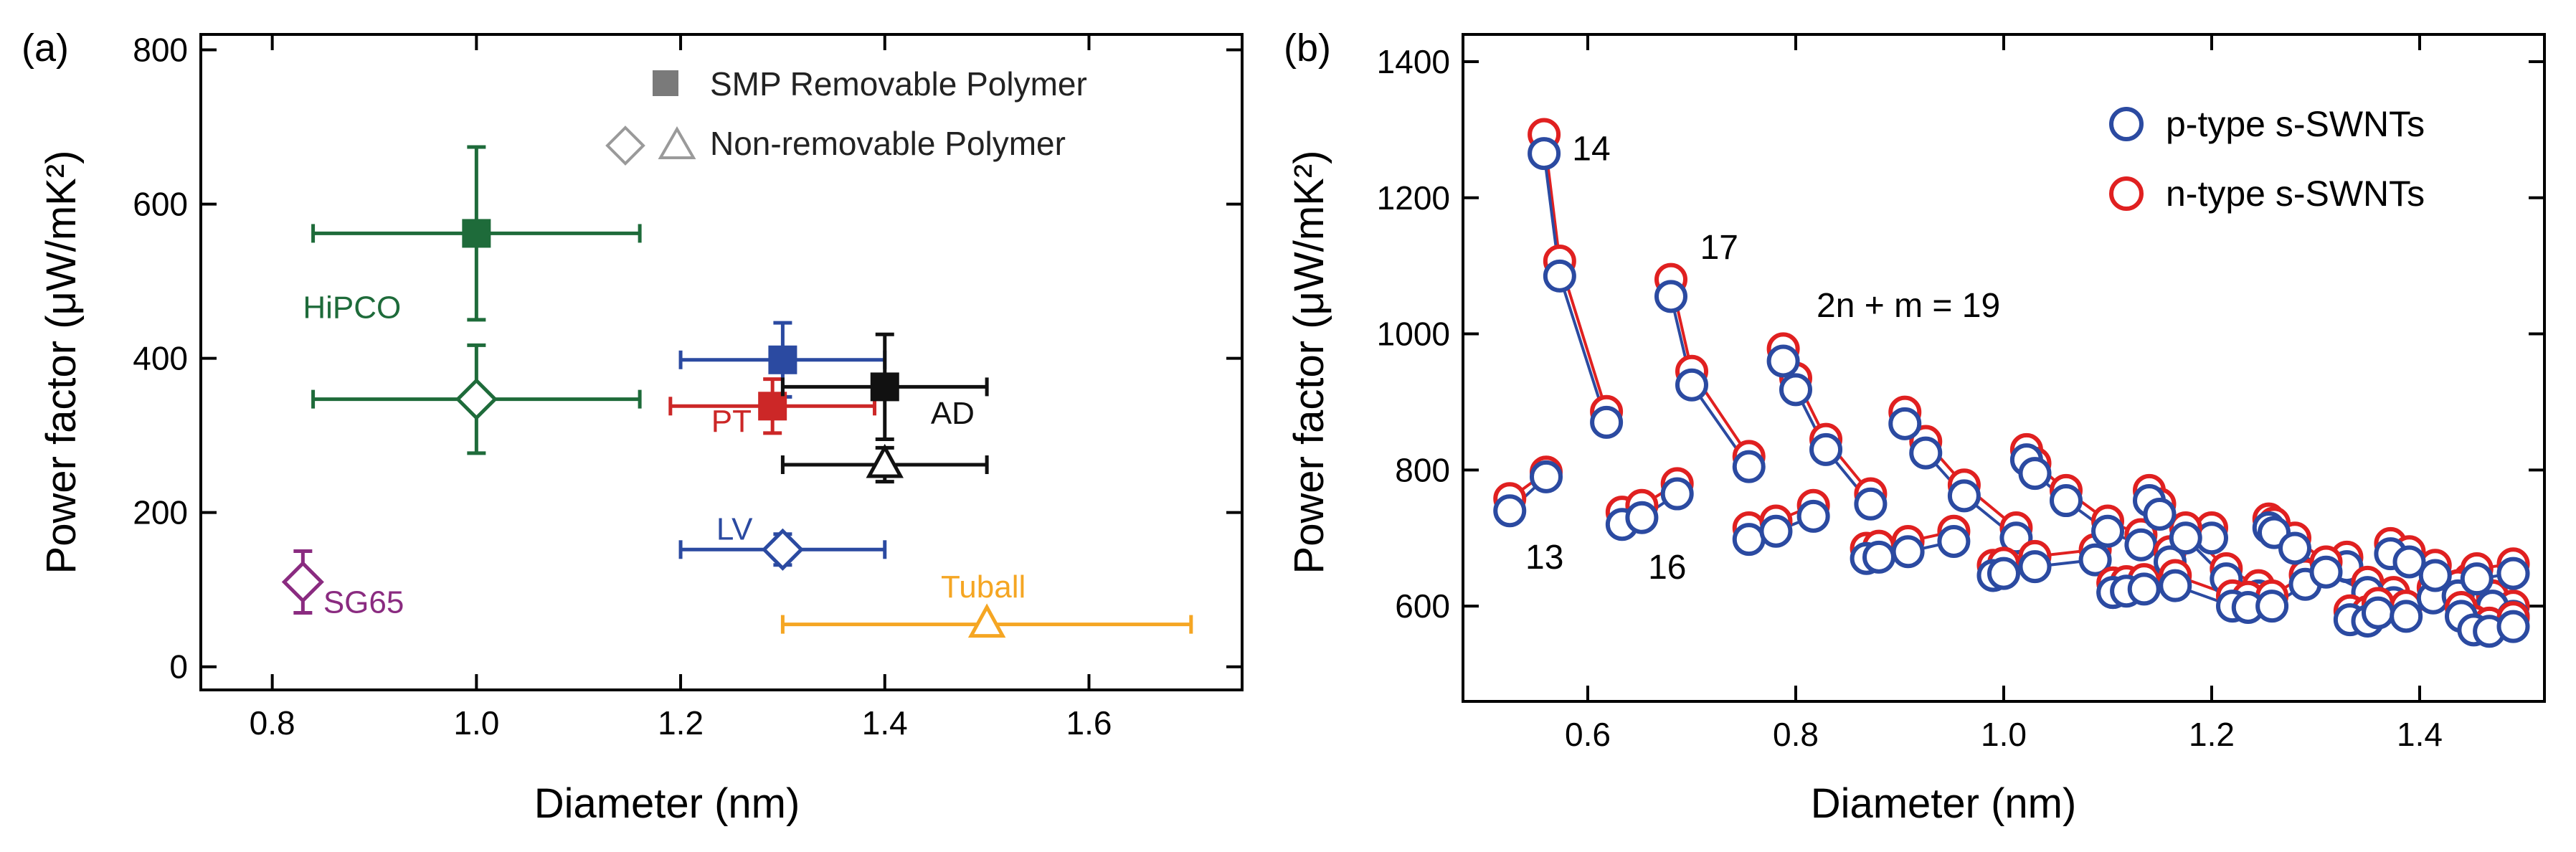  What do you see at coordinates (1667, 568) in the screenshot?
I see `family-annotation-label: 16` at bounding box center [1667, 568].